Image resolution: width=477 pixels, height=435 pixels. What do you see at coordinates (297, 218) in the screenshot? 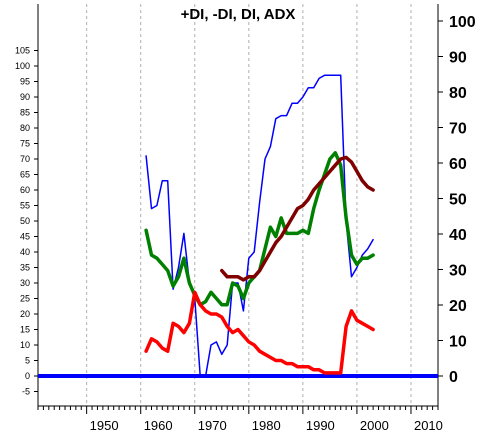
I see `adx-series-line` at bounding box center [297, 218].